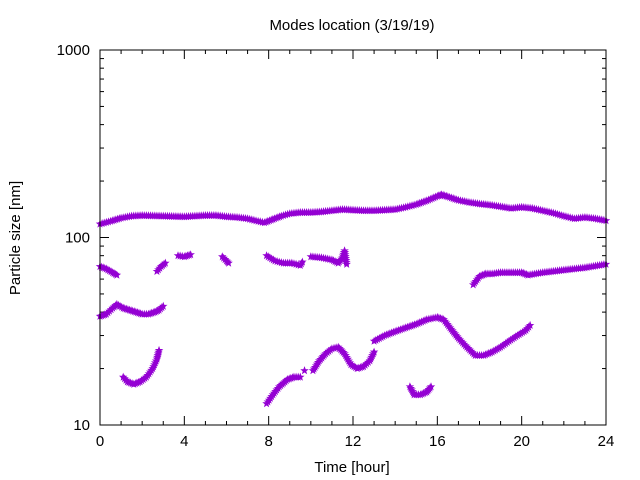 The image size is (640, 480). I want to click on x-tick-label: 24, so click(606, 441).